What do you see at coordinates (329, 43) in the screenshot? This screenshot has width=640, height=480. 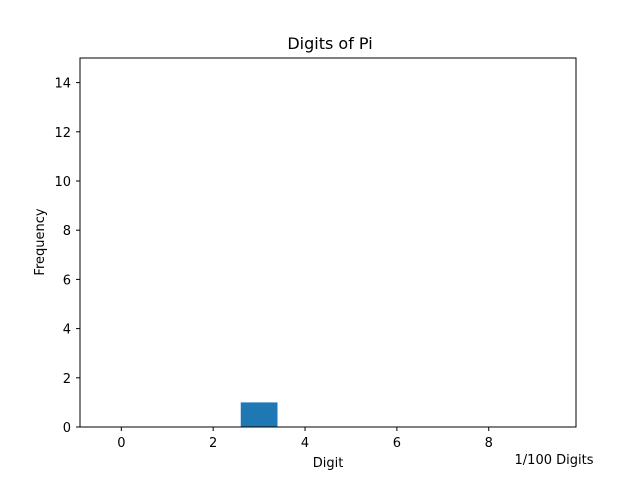 I see `chart-title: Digits of Pi` at bounding box center [329, 43].